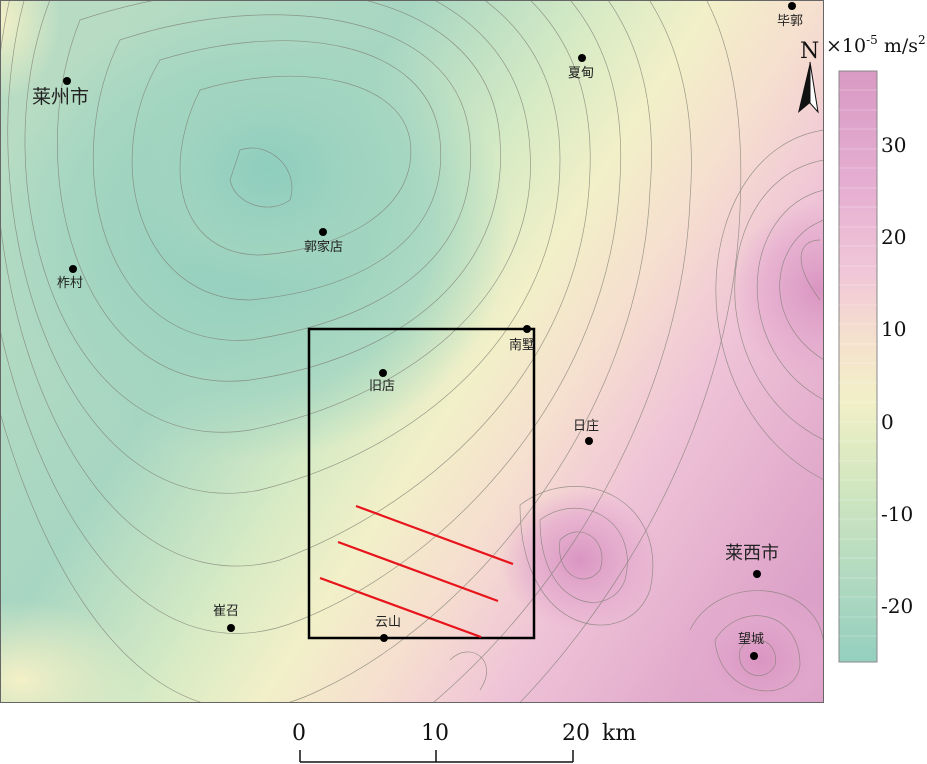 The image size is (927, 764). Describe the element at coordinates (522, 345) in the screenshot. I see `place-label: 南墅` at that location.